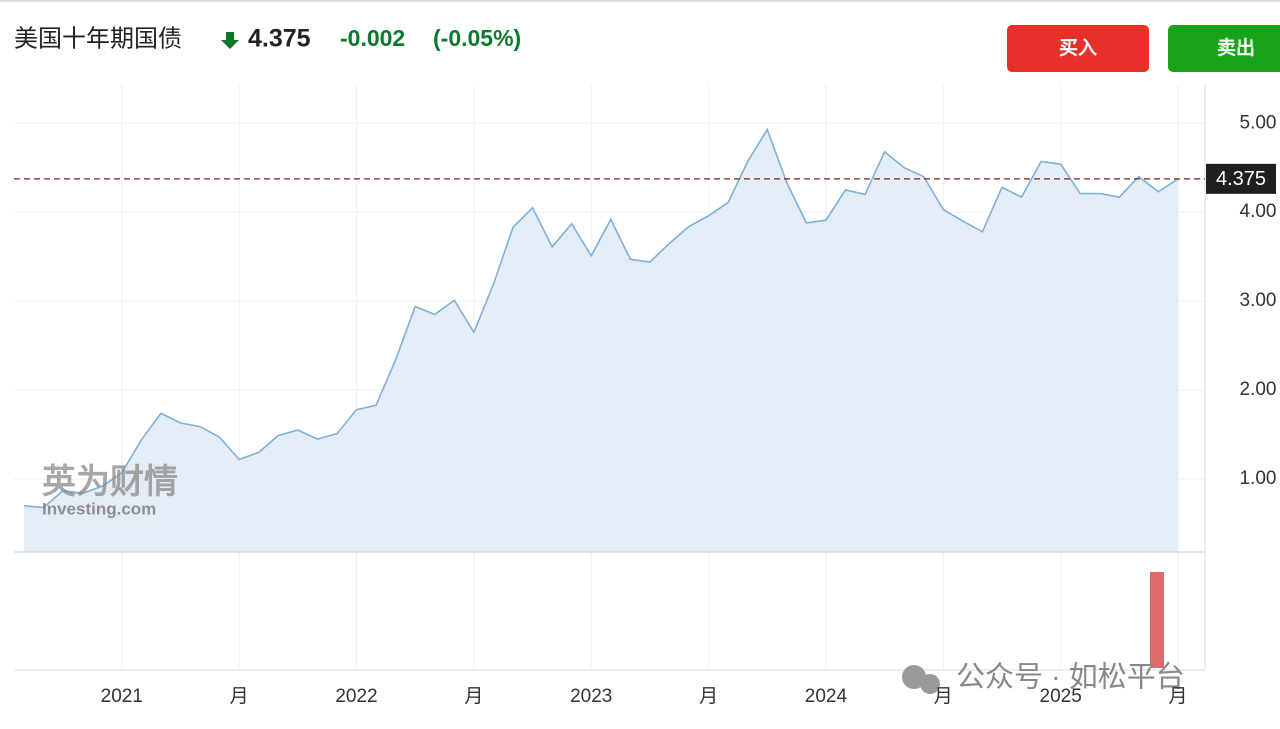 This screenshot has height=729, width=1280. What do you see at coordinates (1258, 478) in the screenshot?
I see `y-tick-label: 1.00` at bounding box center [1258, 478].